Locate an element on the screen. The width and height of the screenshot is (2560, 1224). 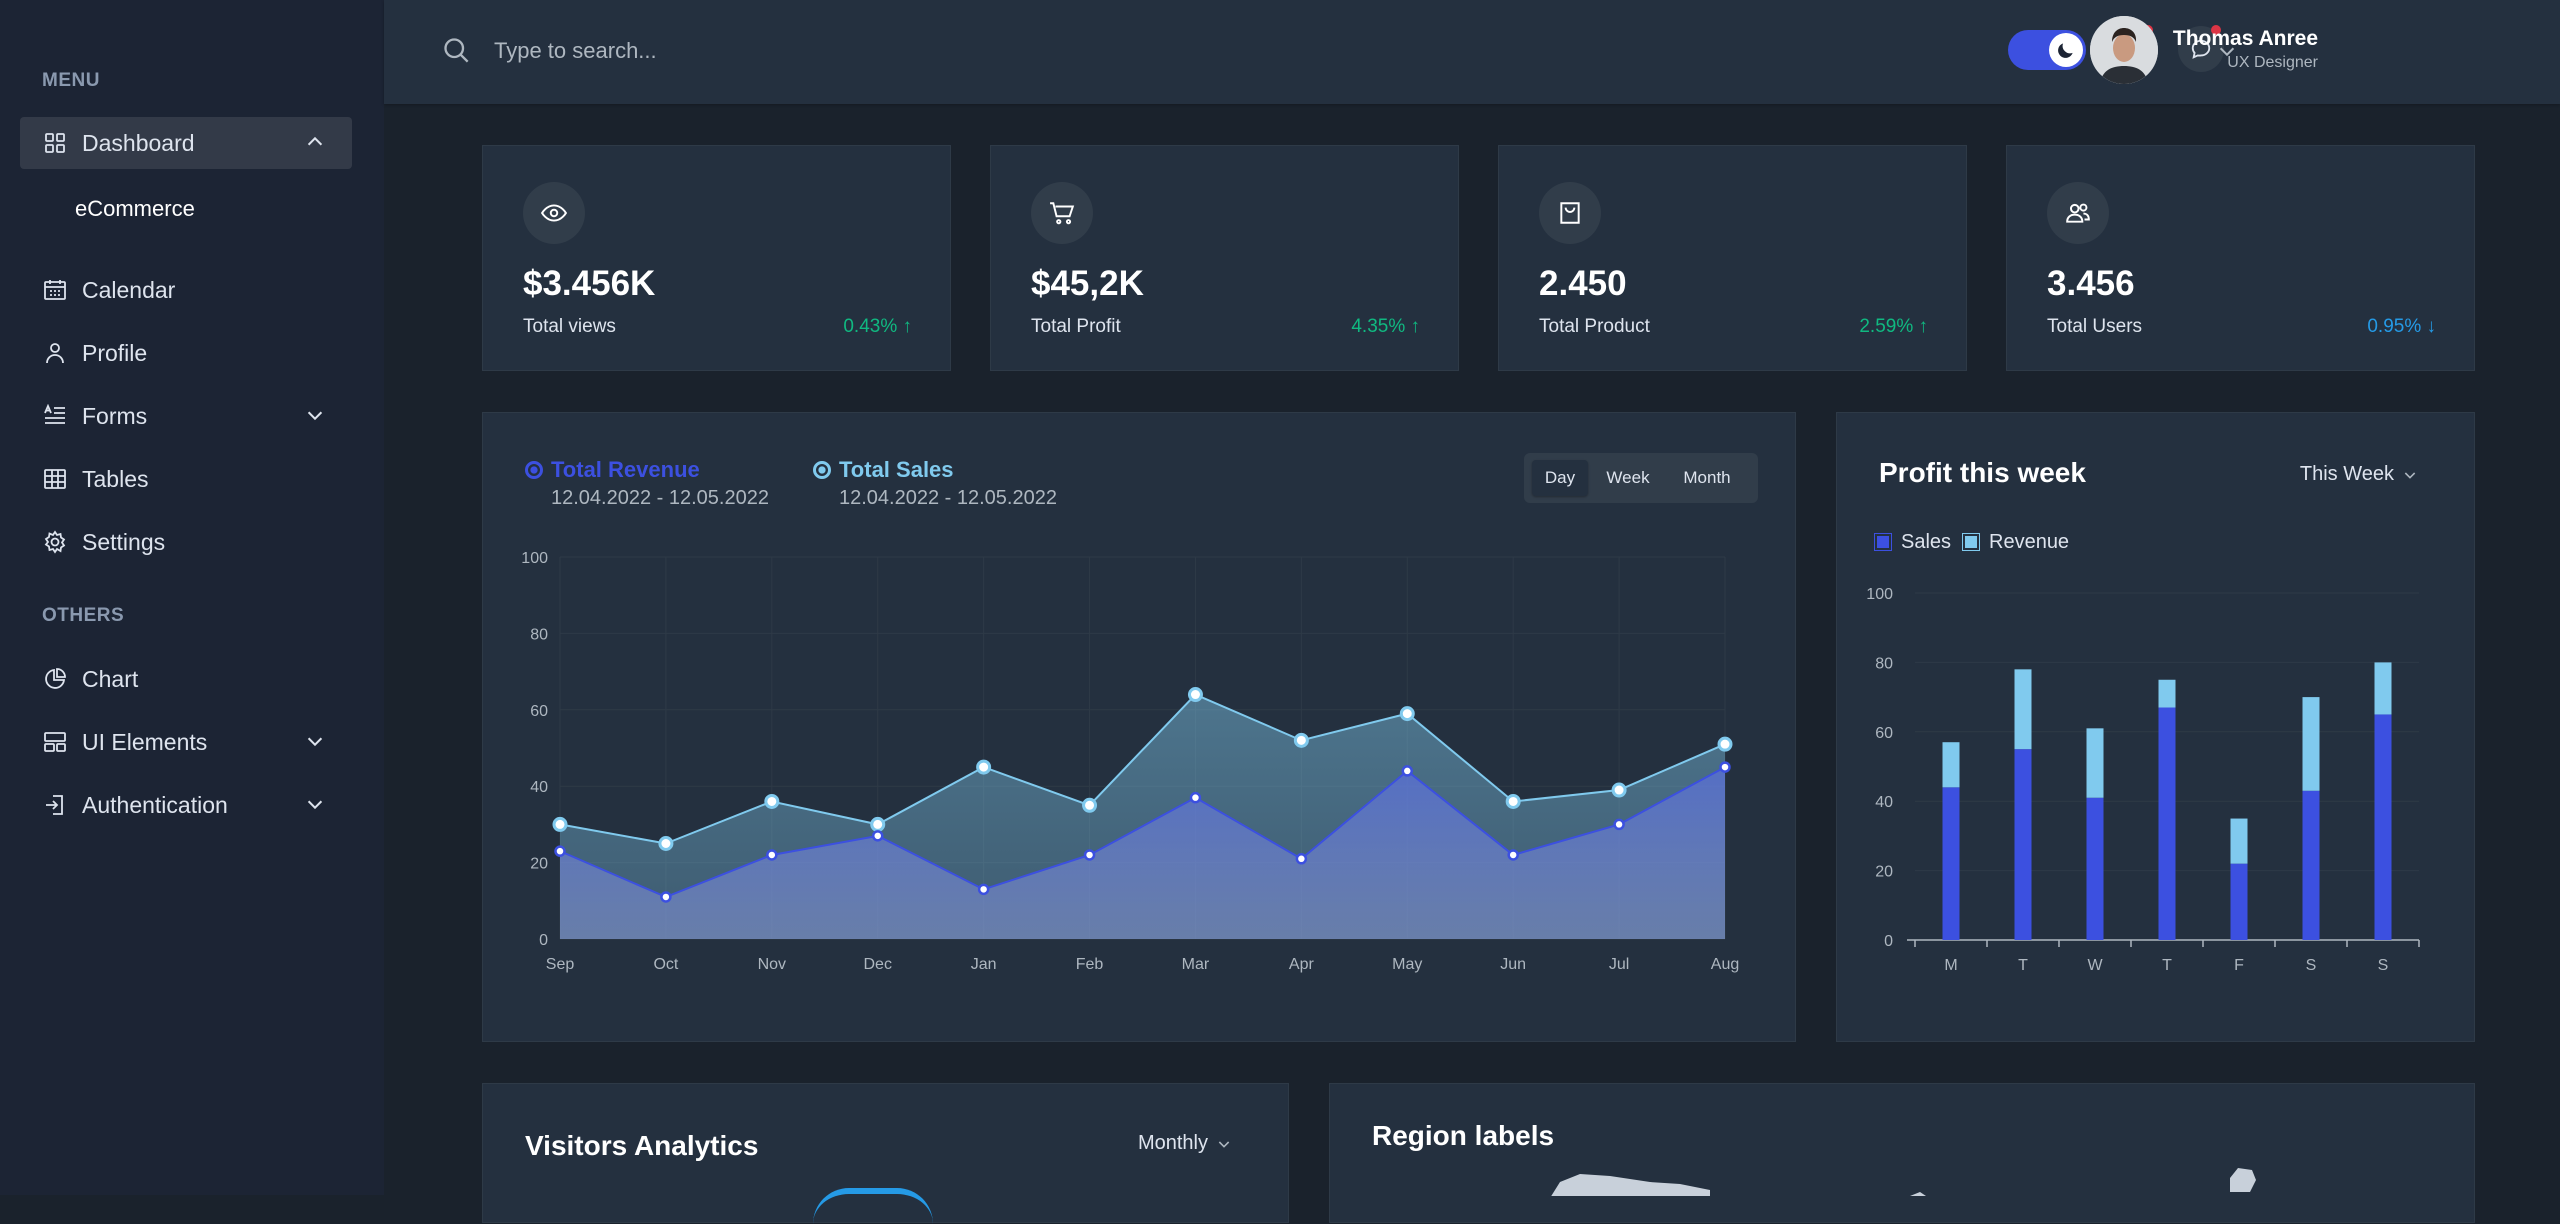
dark-mode-toggle is located at coordinates (2047, 50).